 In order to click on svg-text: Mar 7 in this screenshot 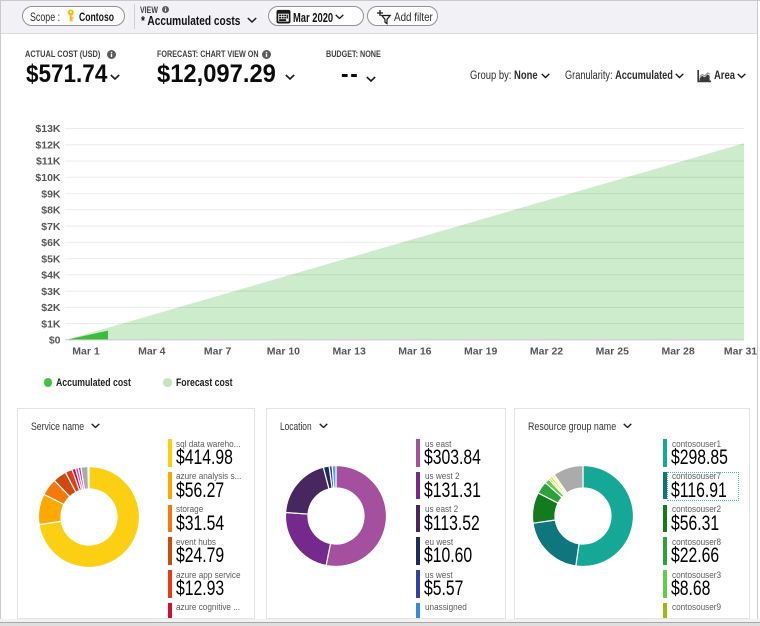, I will do `click(218, 352)`.